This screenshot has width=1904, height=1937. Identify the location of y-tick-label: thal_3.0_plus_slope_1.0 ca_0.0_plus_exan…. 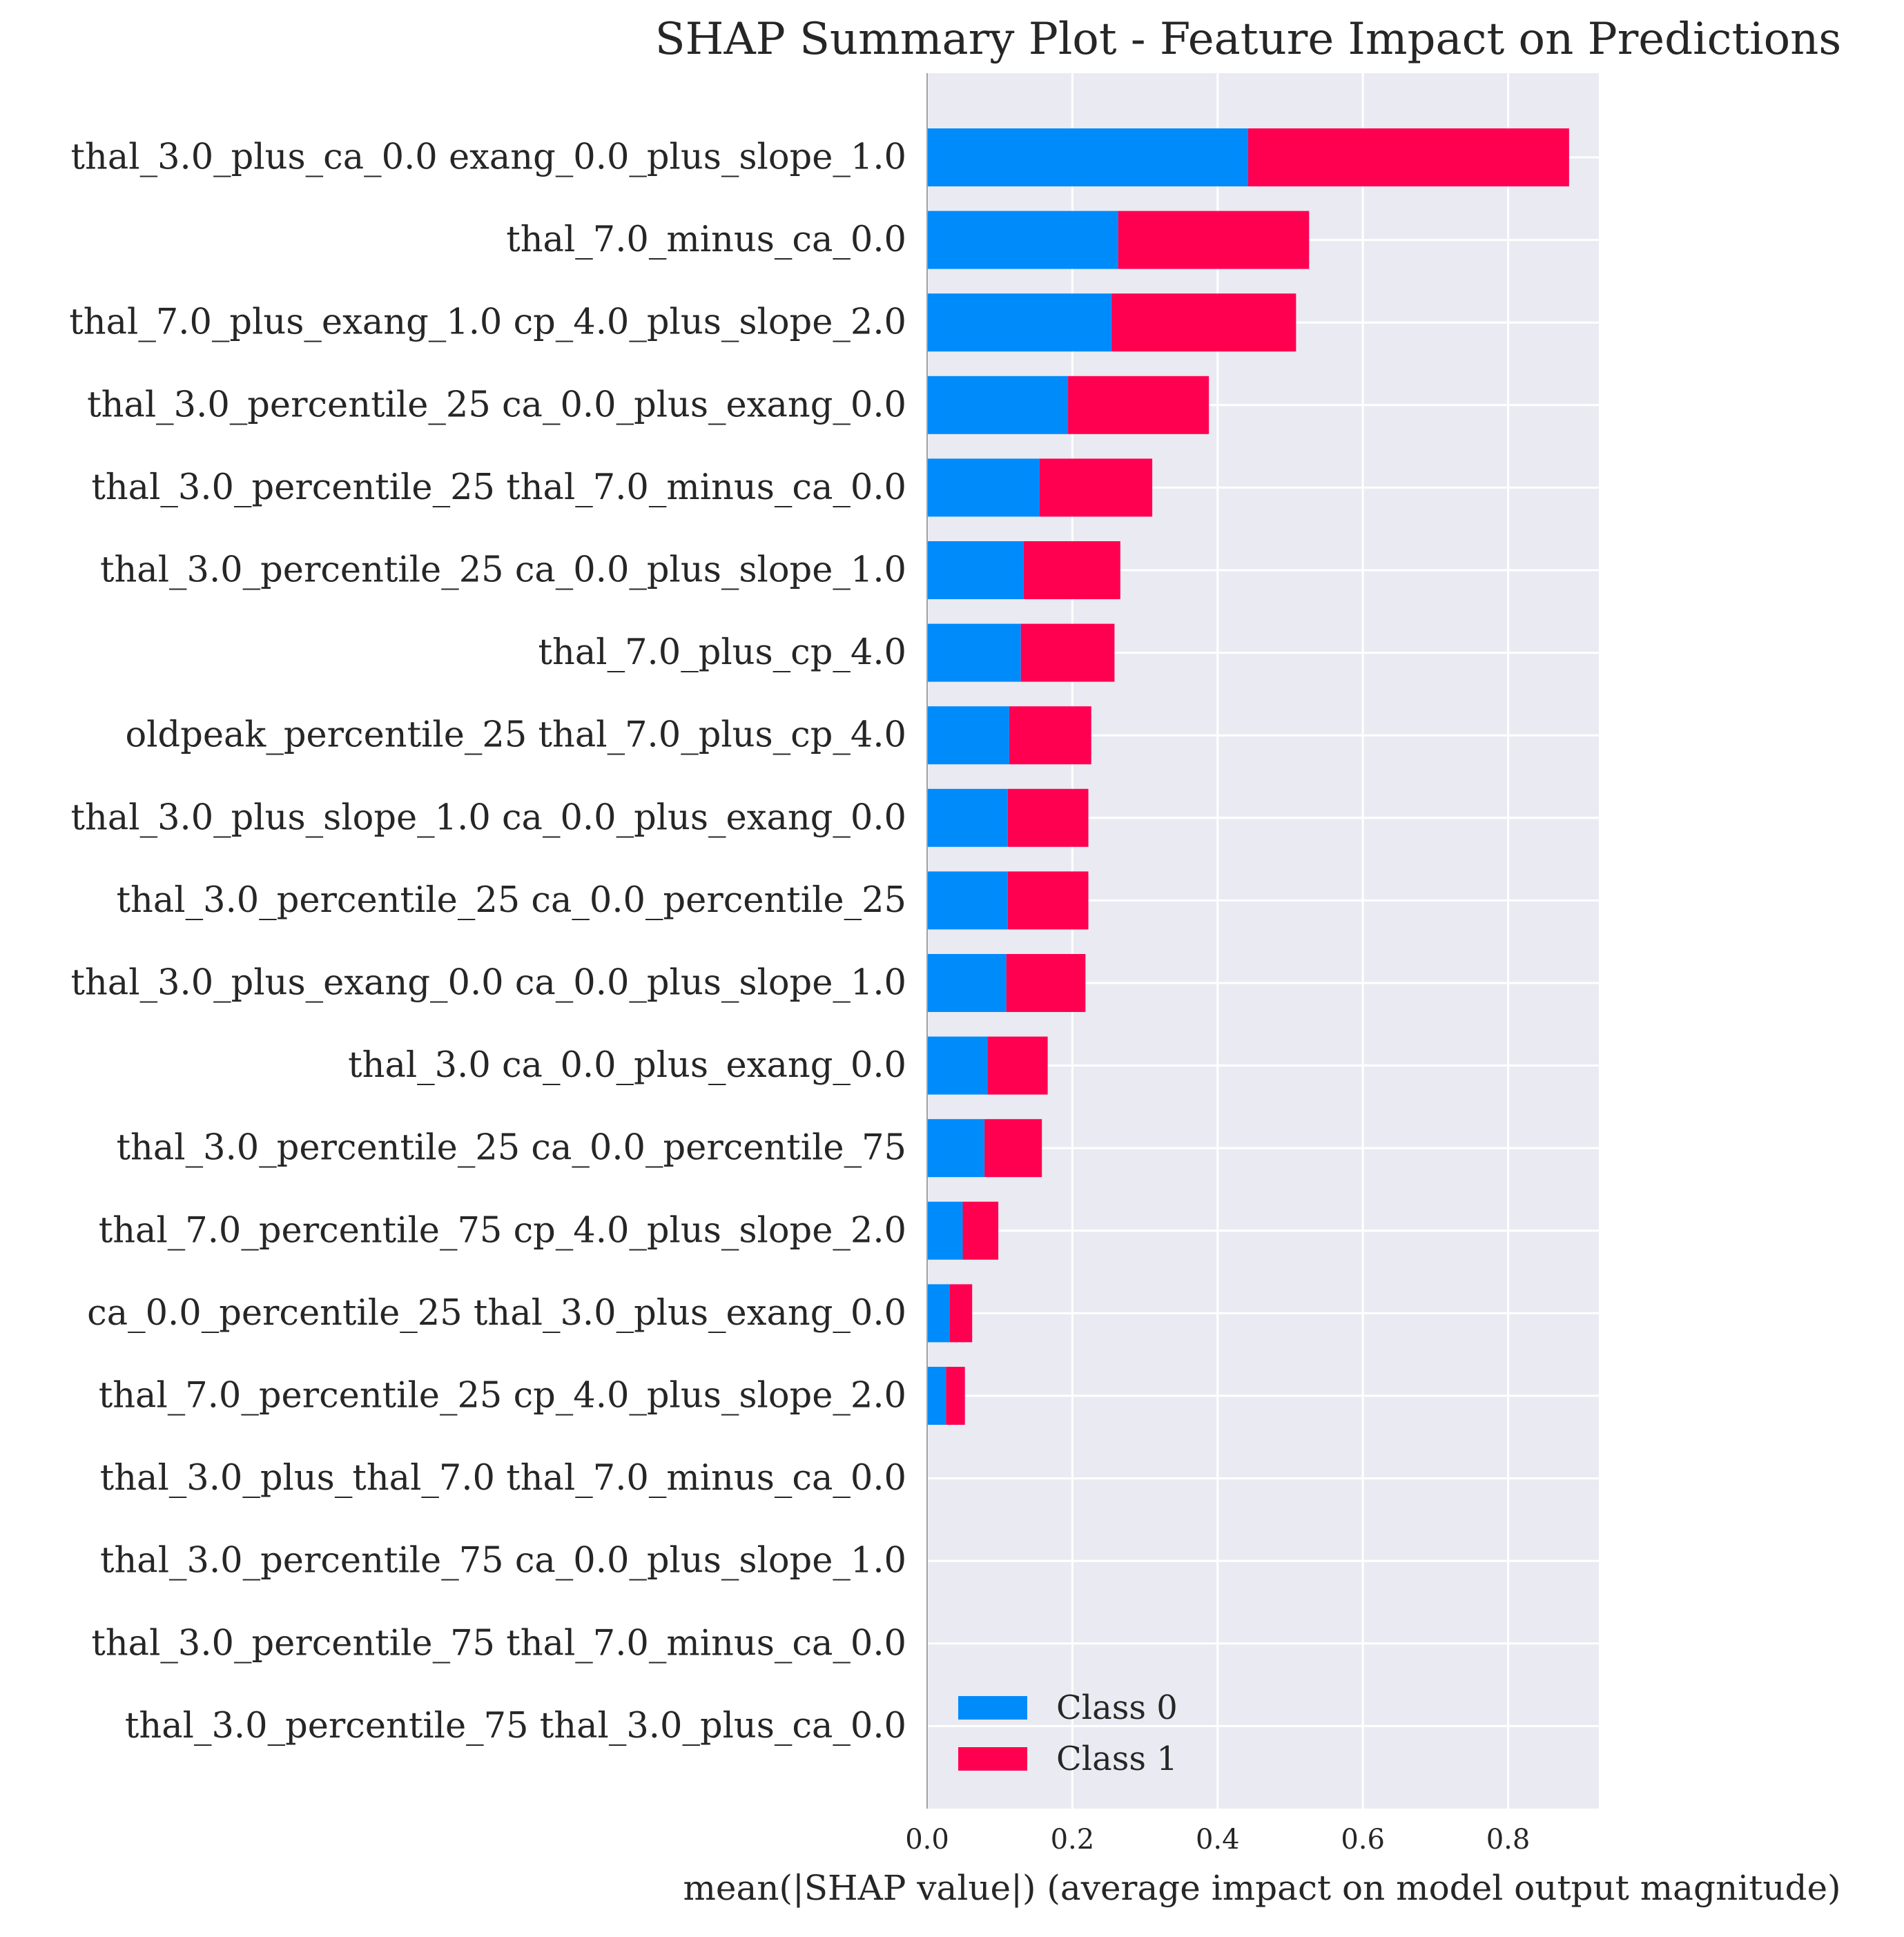
(488, 817).